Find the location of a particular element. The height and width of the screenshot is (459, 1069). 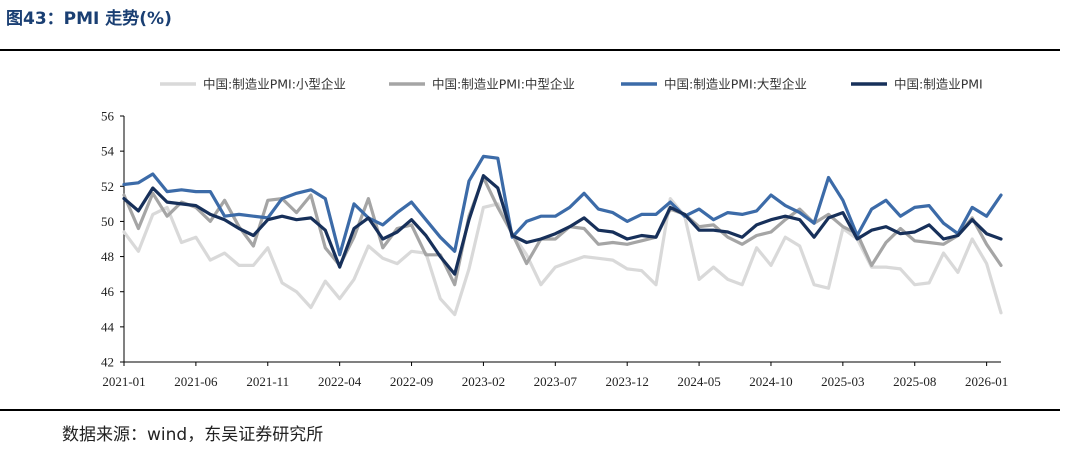

bottom-rule is located at coordinates (530, 410).